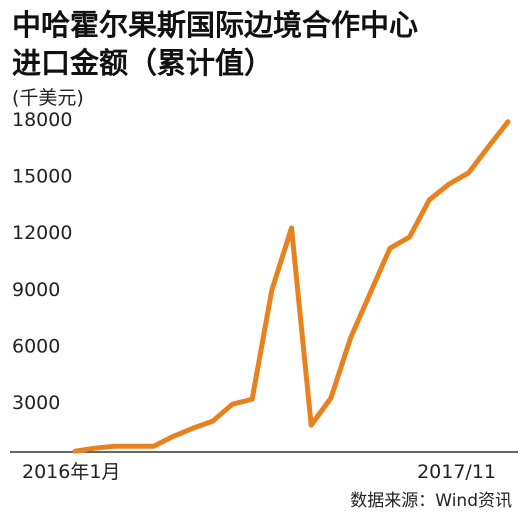 The width and height of the screenshot is (528, 521). What do you see at coordinates (431, 501) in the screenshot?
I see `source: 数据来源：Wind资讯` at bounding box center [431, 501].